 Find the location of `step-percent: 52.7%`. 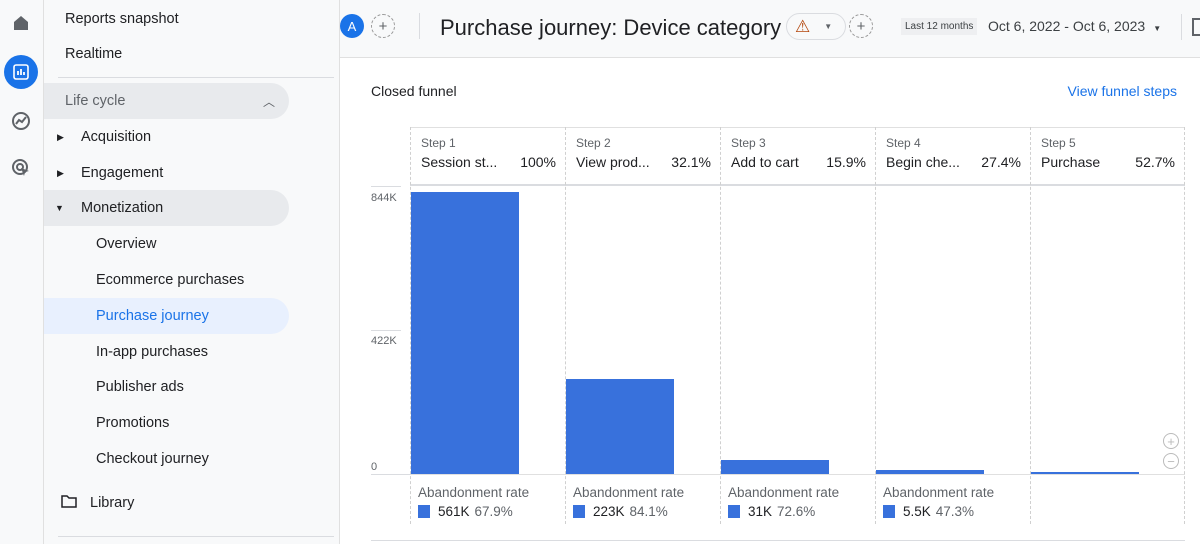

step-percent: 52.7% is located at coordinates (1155, 162).